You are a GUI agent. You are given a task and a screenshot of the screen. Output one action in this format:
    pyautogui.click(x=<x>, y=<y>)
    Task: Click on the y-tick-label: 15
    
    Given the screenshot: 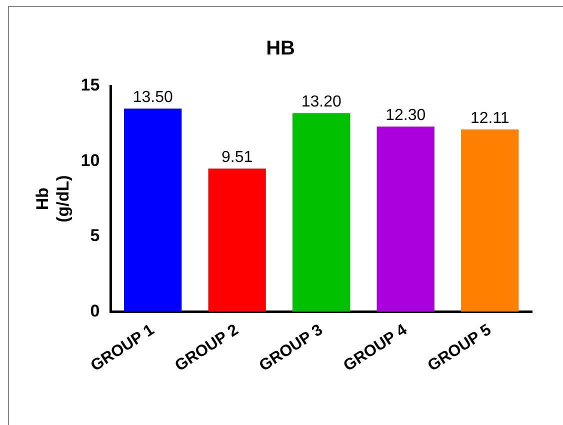 What is the action you would take?
    pyautogui.click(x=90, y=85)
    